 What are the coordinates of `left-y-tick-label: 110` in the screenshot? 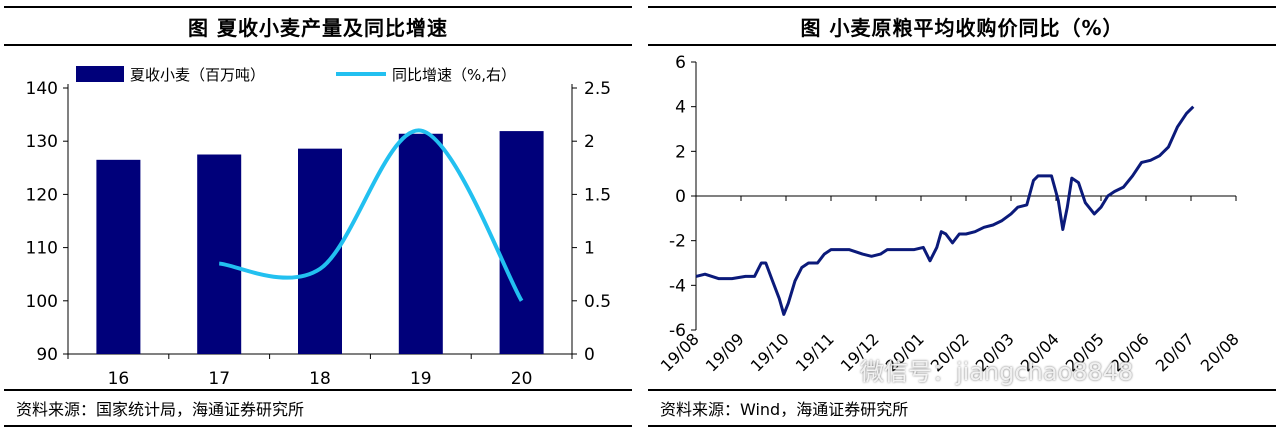 It's located at (42, 249).